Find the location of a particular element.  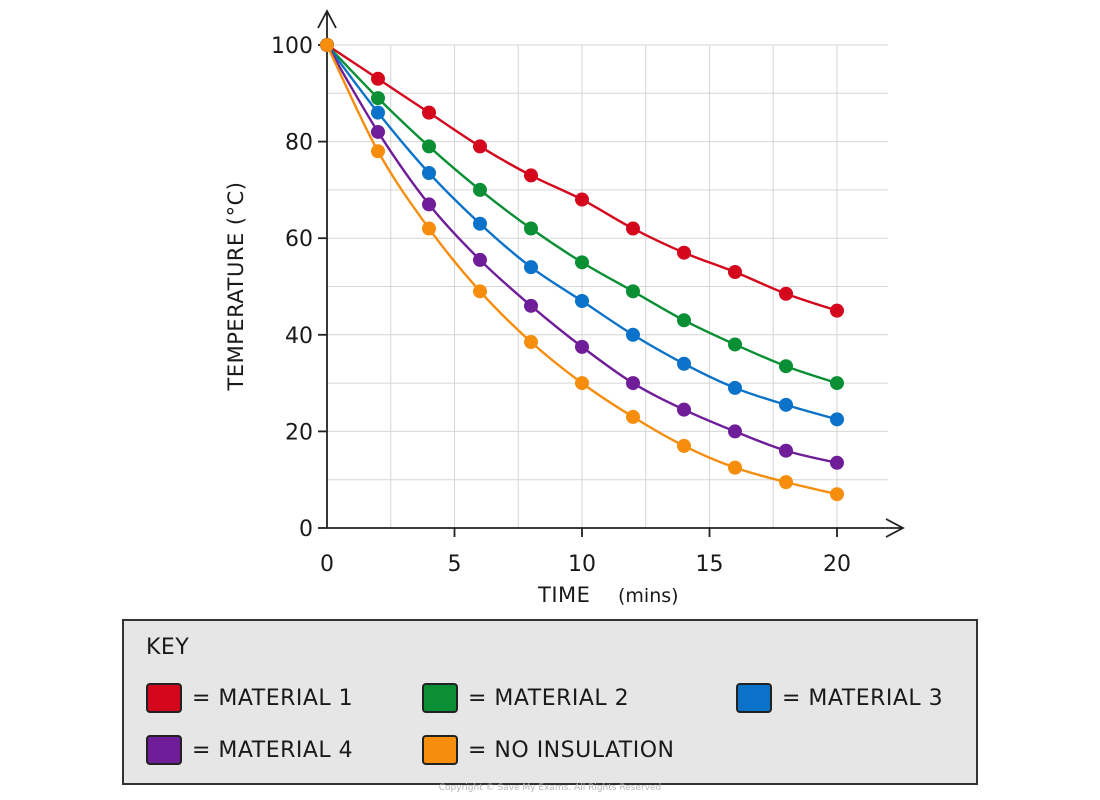

y-tick-label: 100 is located at coordinates (292, 46).